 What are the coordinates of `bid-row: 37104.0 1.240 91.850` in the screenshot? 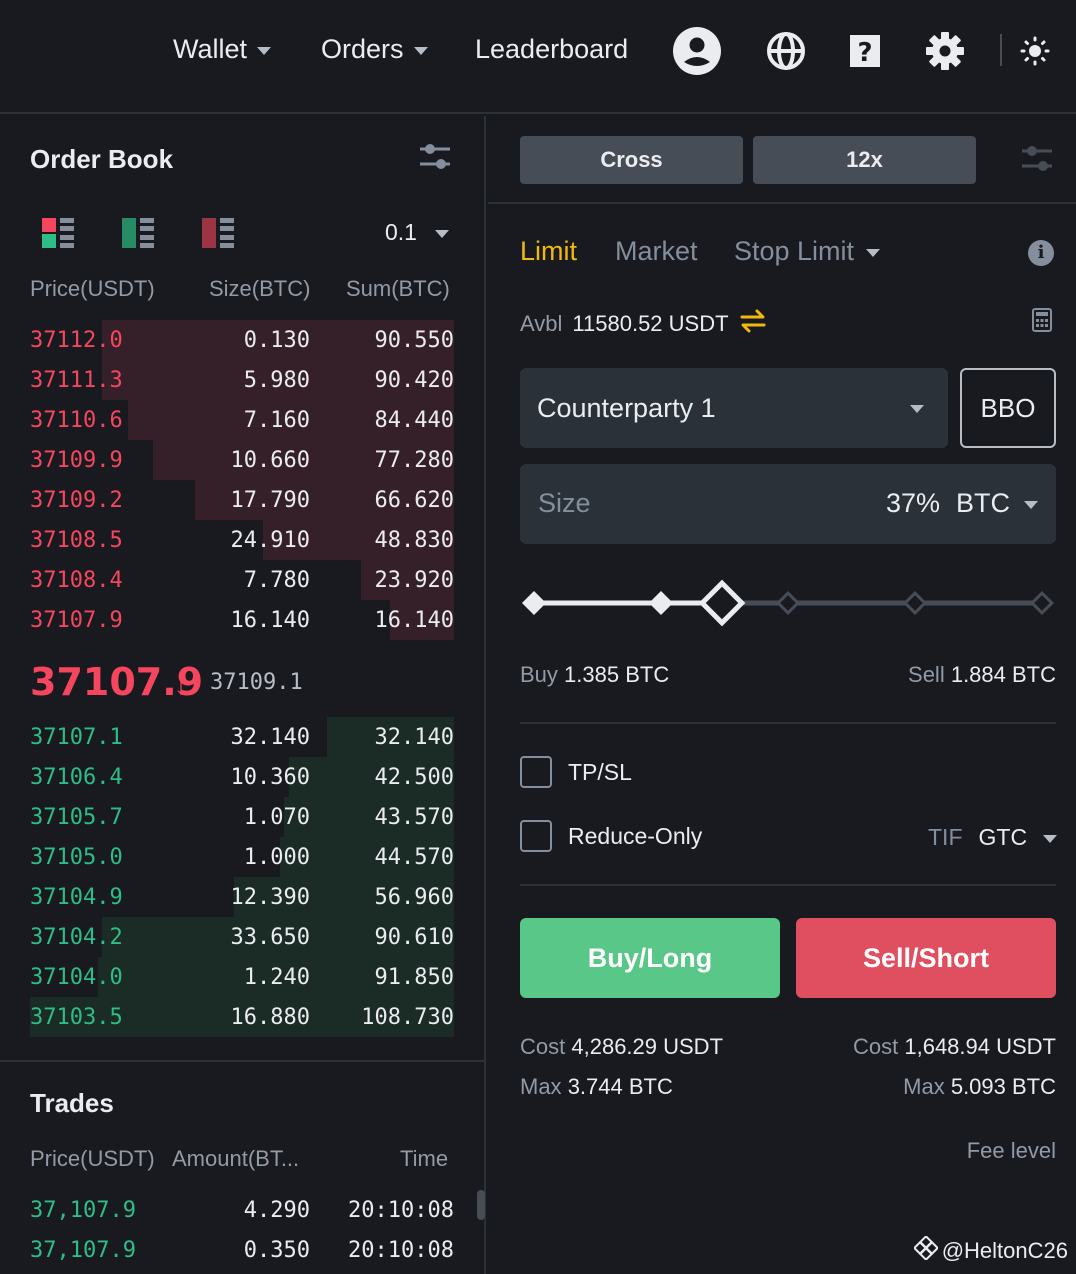 It's located at (242, 977).